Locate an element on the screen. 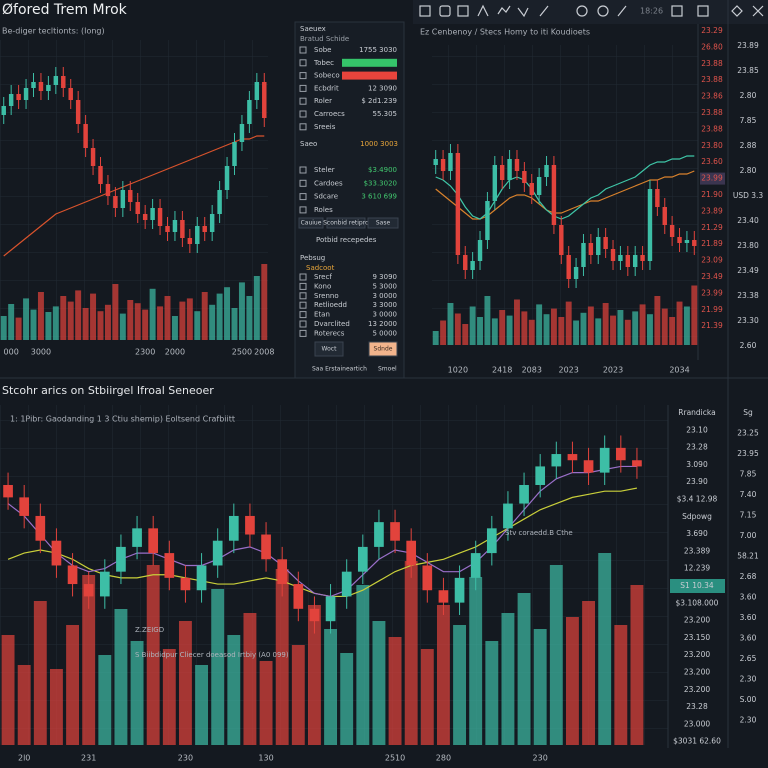 This screenshot has height=768, width=768. button-label: Cauiue is located at coordinates (311, 223).